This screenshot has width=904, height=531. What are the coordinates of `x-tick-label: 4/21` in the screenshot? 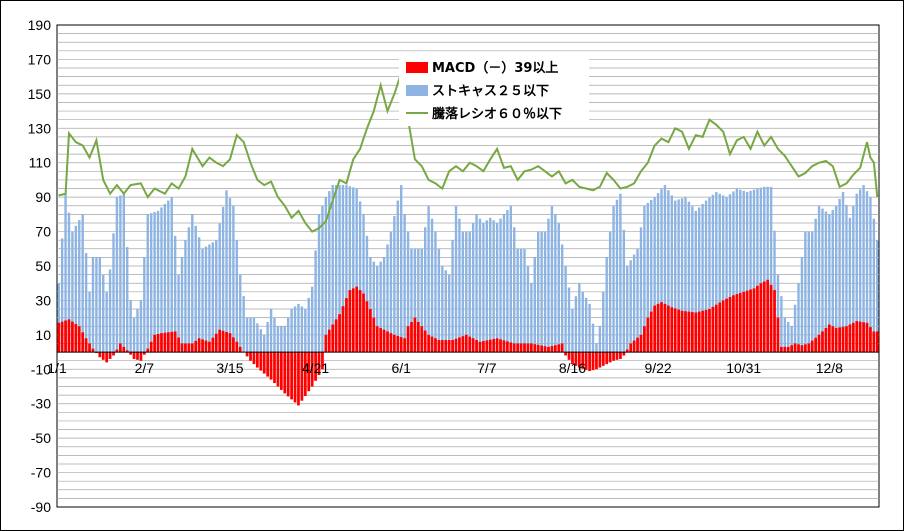 It's located at (315, 368).